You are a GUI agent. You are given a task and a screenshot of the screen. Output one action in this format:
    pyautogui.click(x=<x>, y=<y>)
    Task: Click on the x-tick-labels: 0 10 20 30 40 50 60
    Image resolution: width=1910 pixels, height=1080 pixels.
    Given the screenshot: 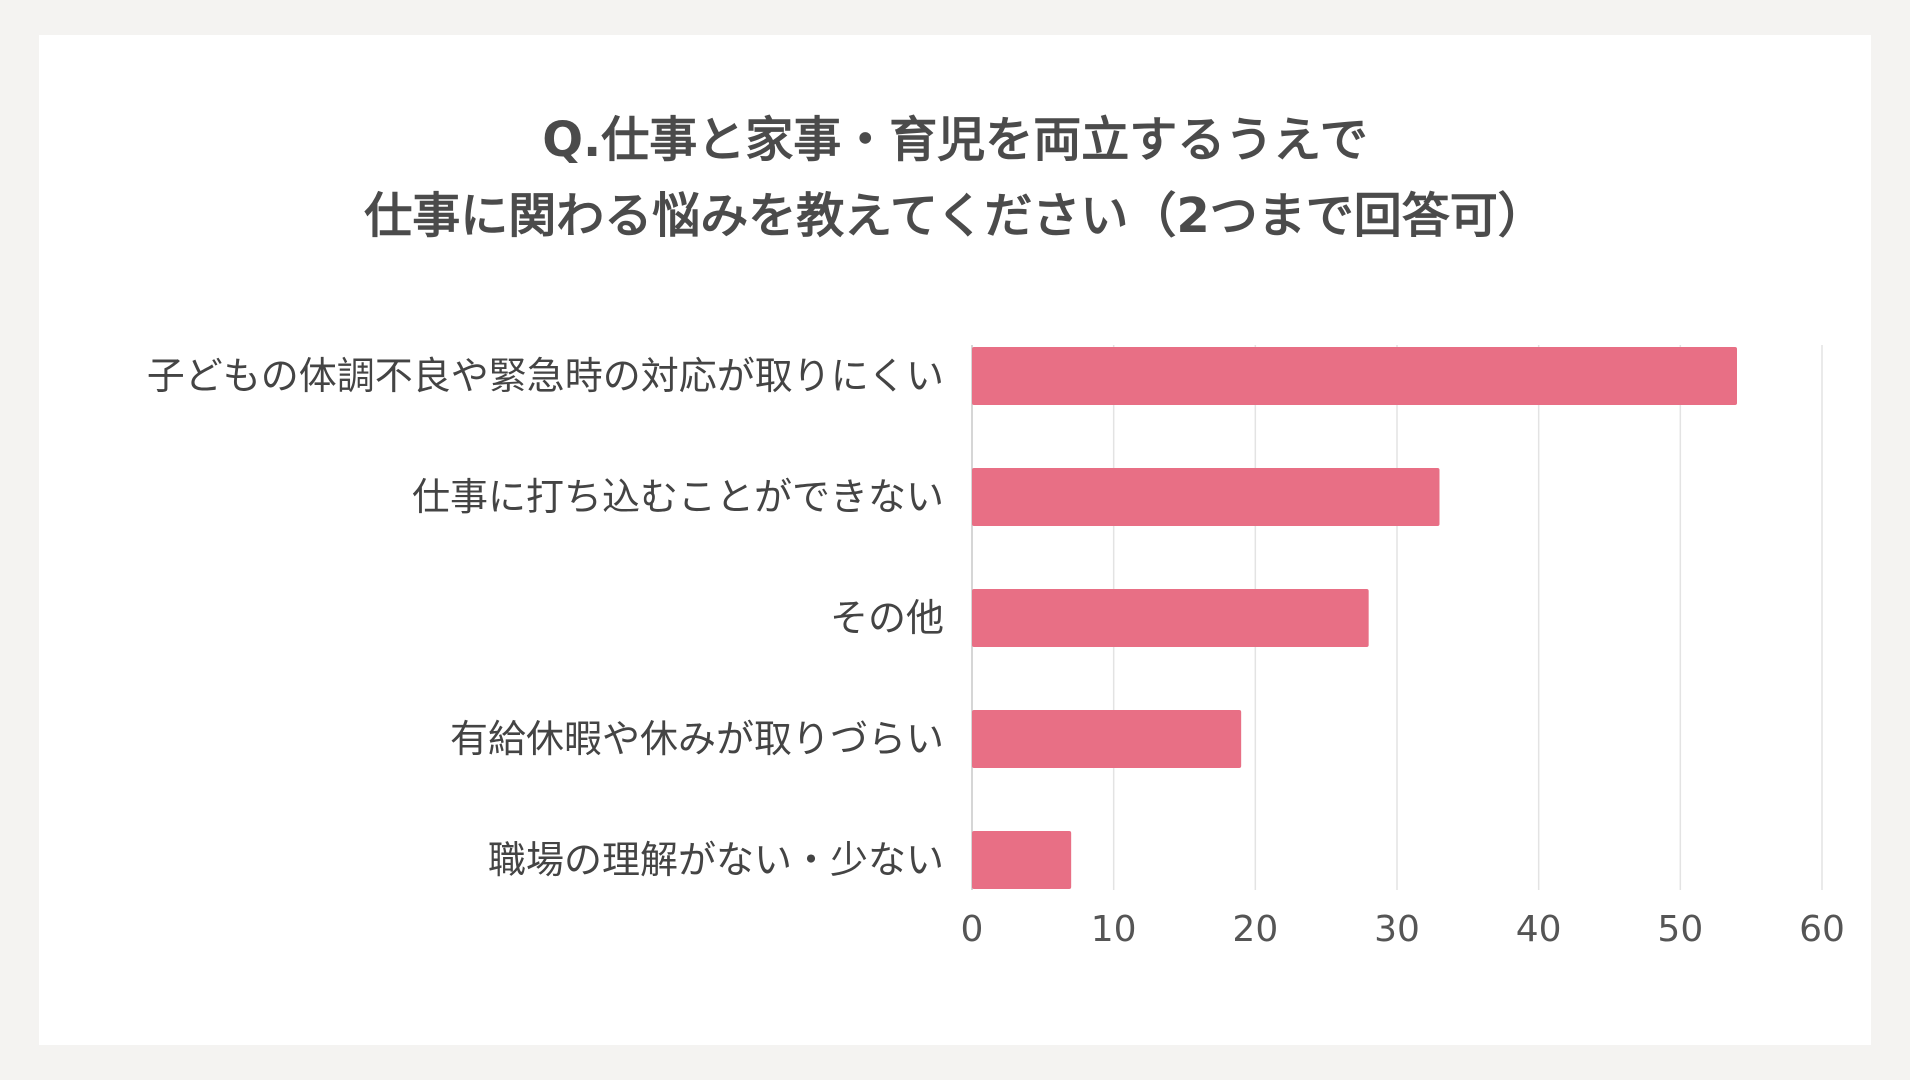 What is the action you would take?
    pyautogui.click(x=1403, y=929)
    